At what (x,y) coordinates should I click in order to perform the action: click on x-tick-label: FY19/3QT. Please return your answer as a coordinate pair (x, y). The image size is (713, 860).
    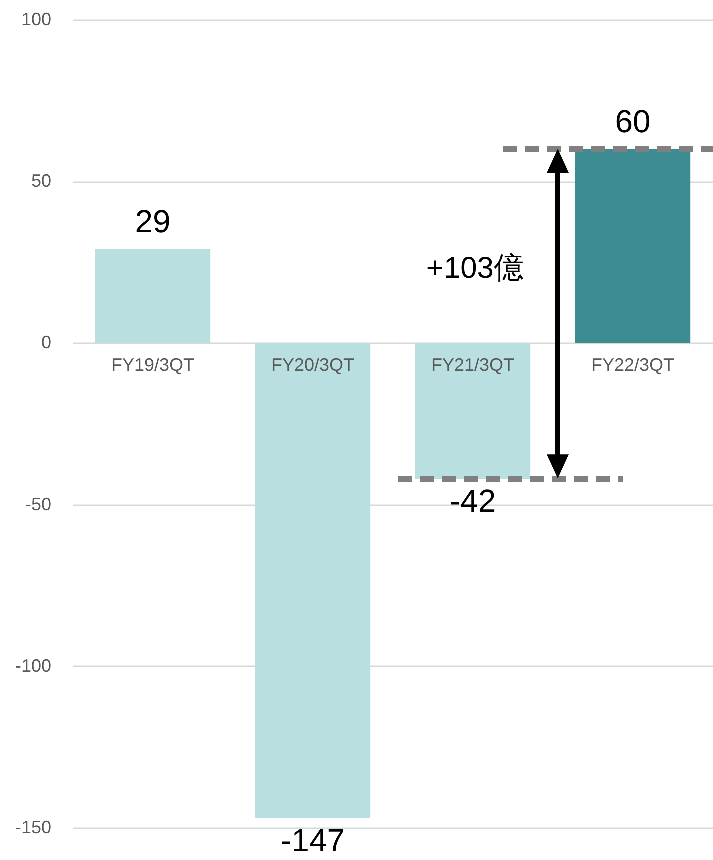
    Looking at the image, I should click on (153, 365).